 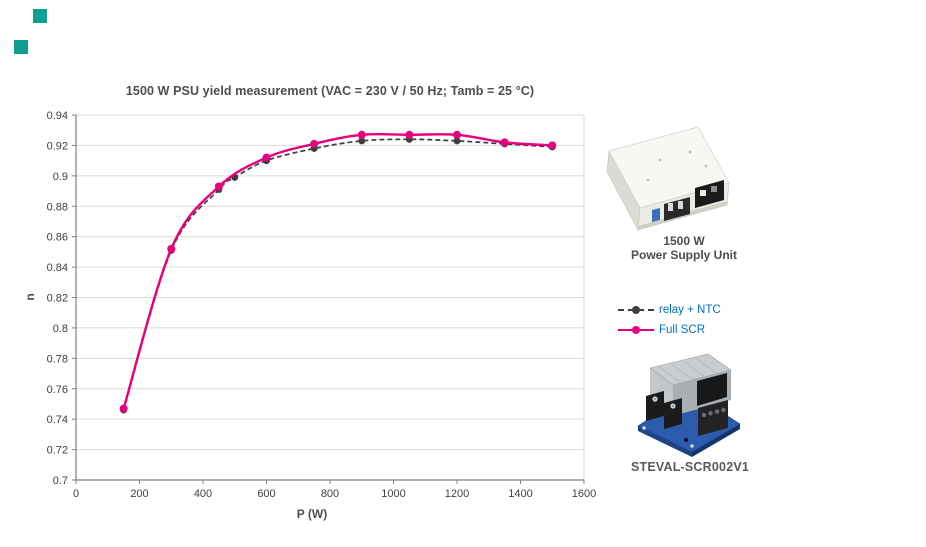 I want to click on legend-line-sample-dashed, so click(x=636, y=310).